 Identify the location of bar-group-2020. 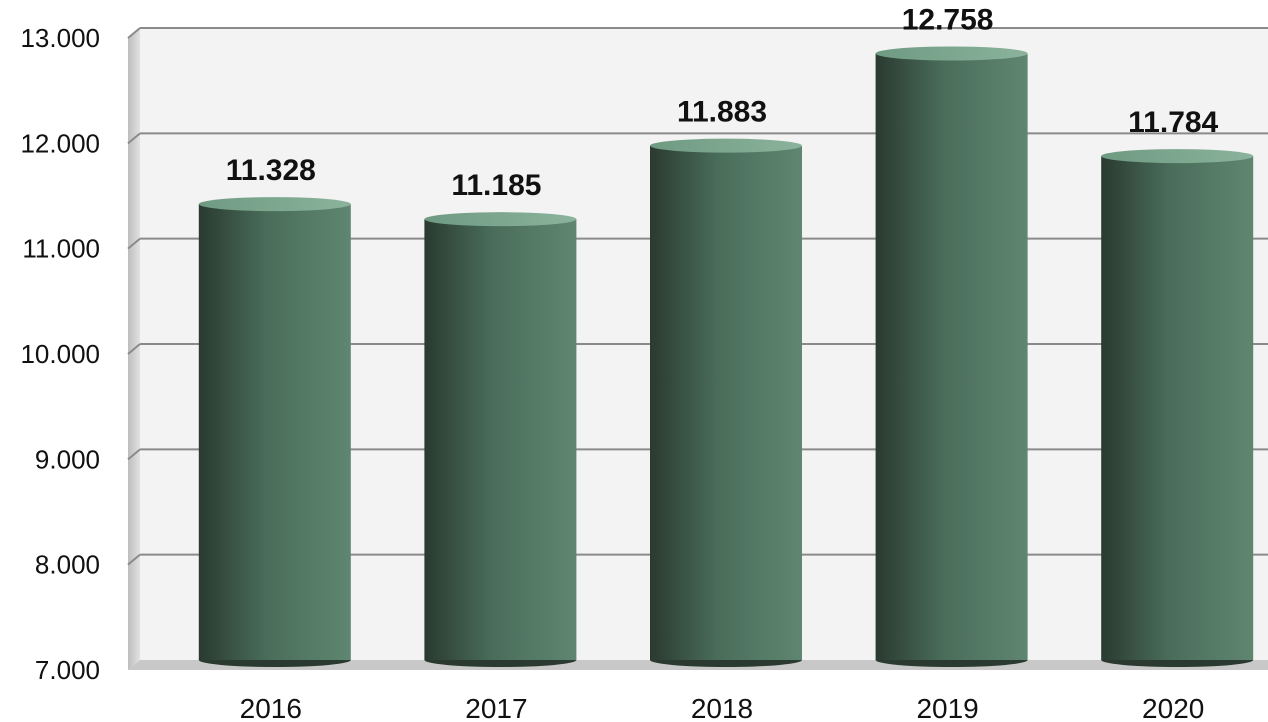
(1177, 408).